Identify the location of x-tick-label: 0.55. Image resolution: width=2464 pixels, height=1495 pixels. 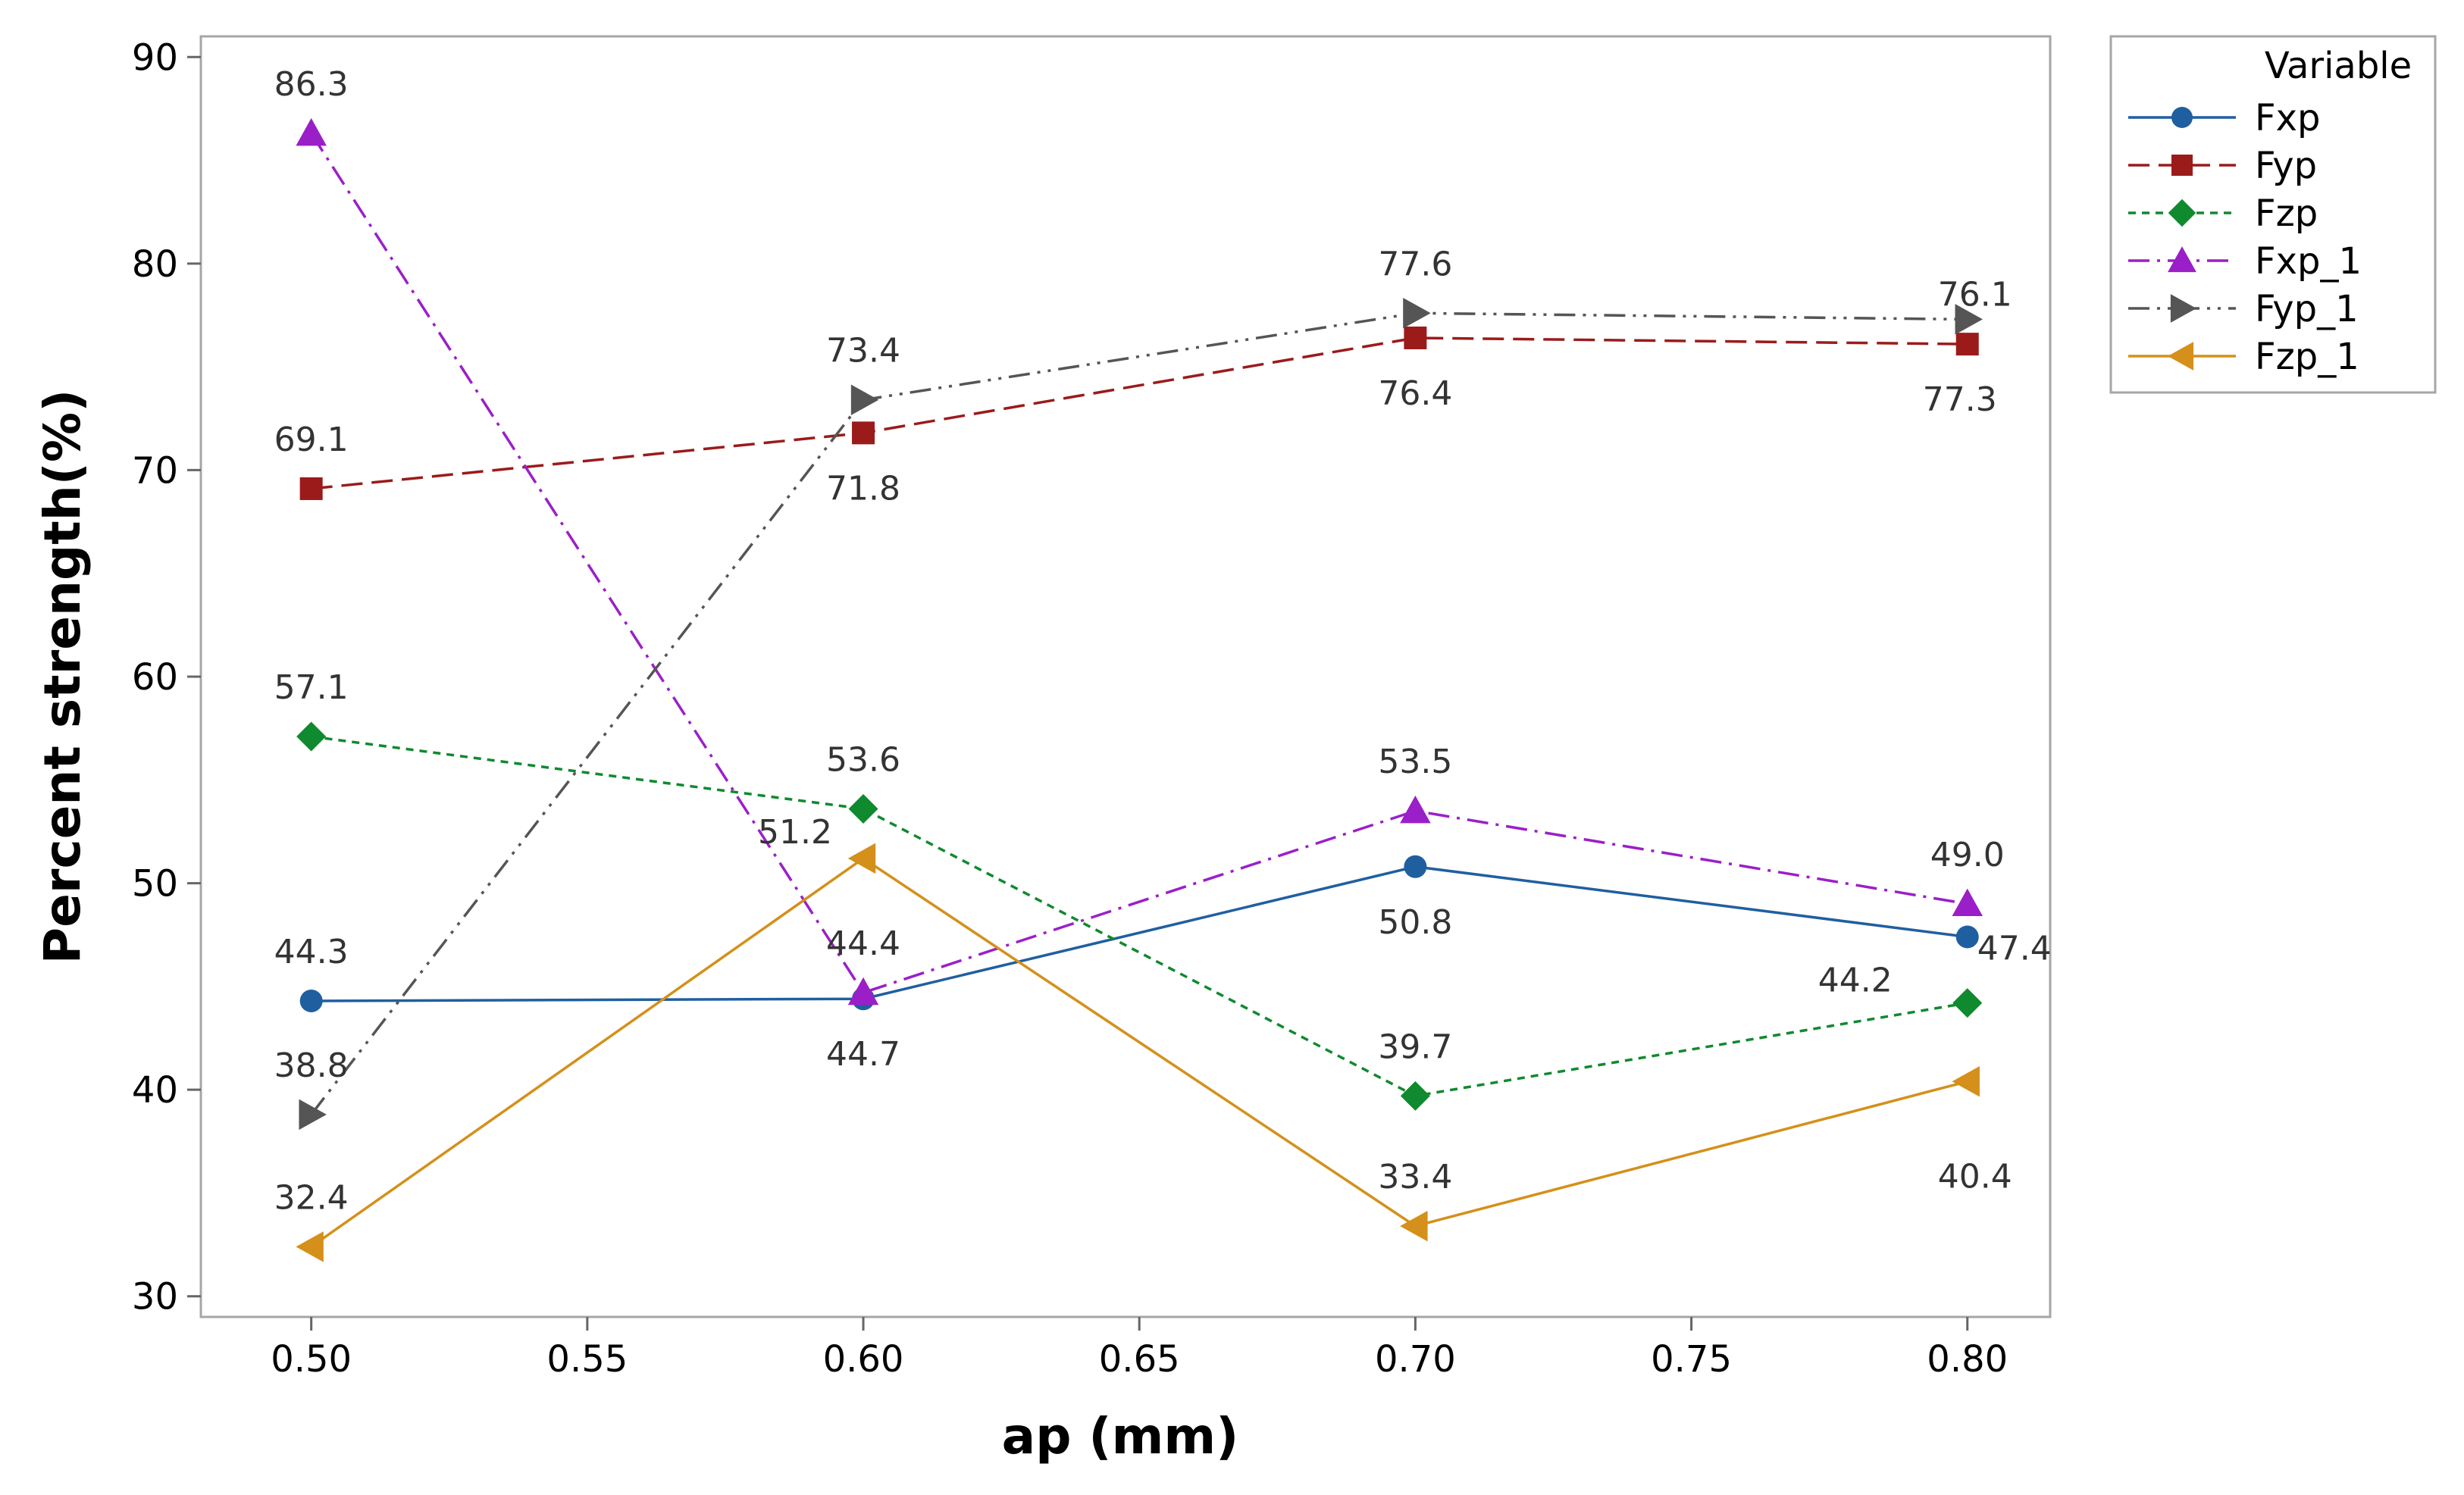
(587, 1359).